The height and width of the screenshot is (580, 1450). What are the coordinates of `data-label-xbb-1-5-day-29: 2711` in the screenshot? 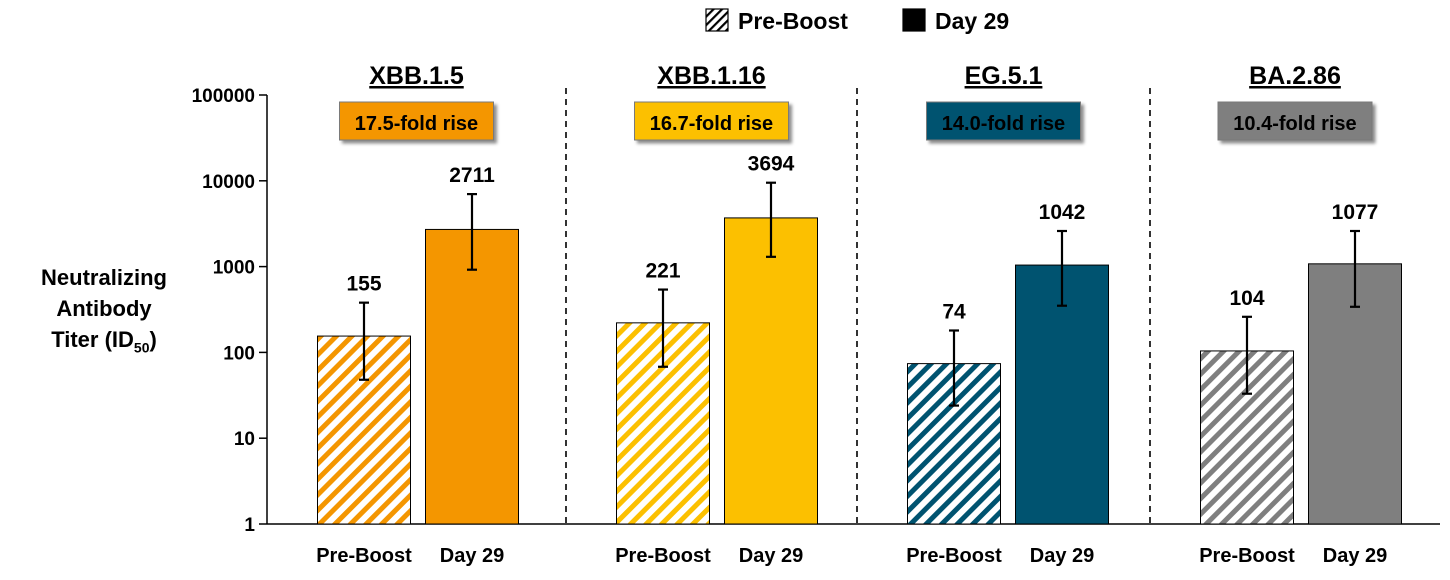 It's located at (472, 175).